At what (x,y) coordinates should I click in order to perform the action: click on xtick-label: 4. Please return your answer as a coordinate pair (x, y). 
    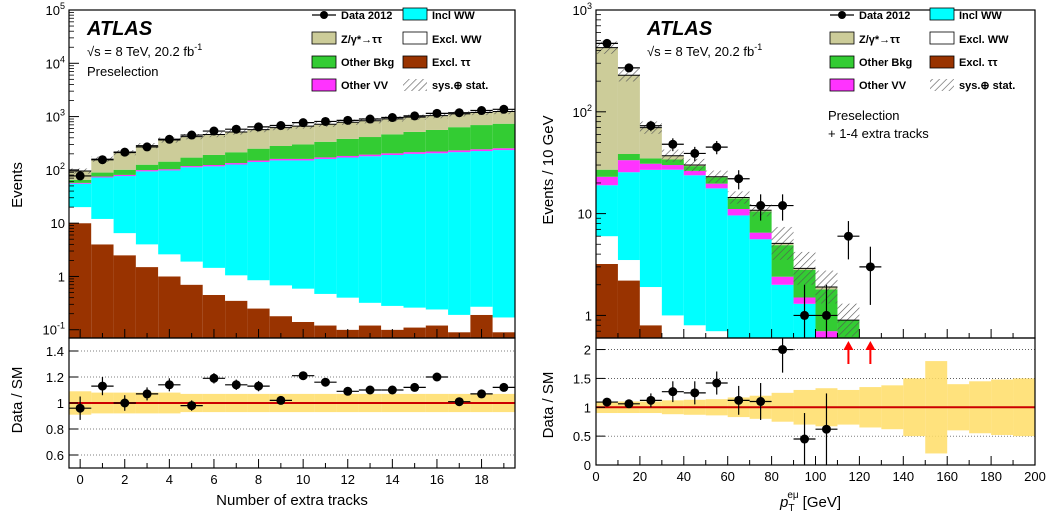
    Looking at the image, I should click on (169, 479).